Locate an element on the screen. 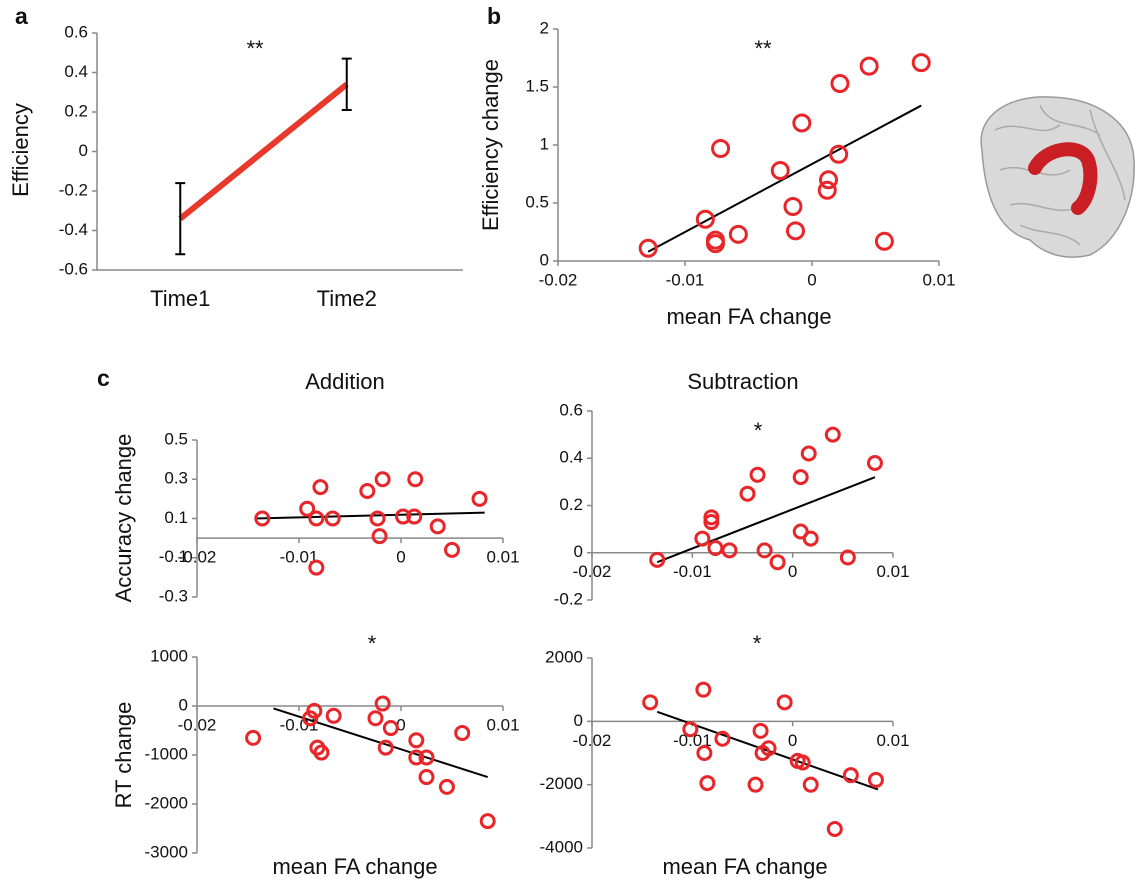  y-tick-label: 2000 is located at coordinates (564, 656).